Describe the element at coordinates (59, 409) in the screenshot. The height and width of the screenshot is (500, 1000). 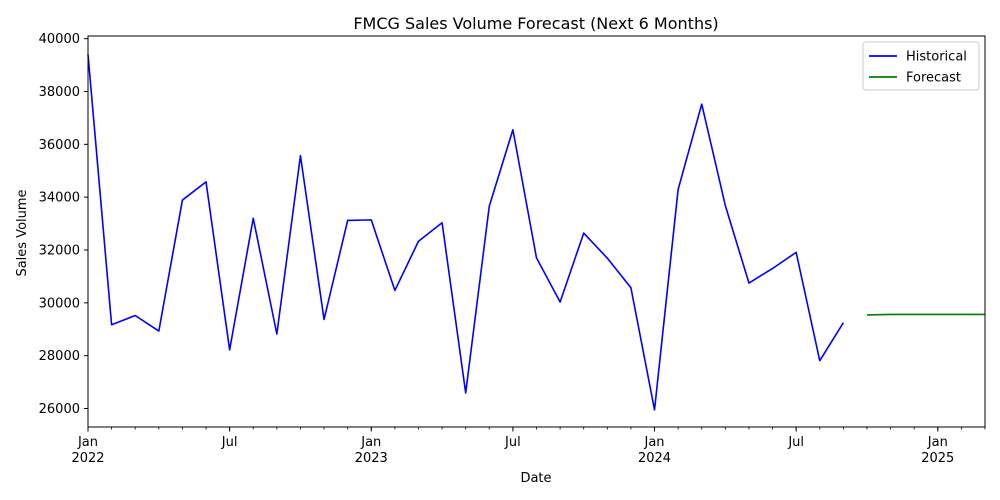
I see `y-tick-label: 26000` at that location.